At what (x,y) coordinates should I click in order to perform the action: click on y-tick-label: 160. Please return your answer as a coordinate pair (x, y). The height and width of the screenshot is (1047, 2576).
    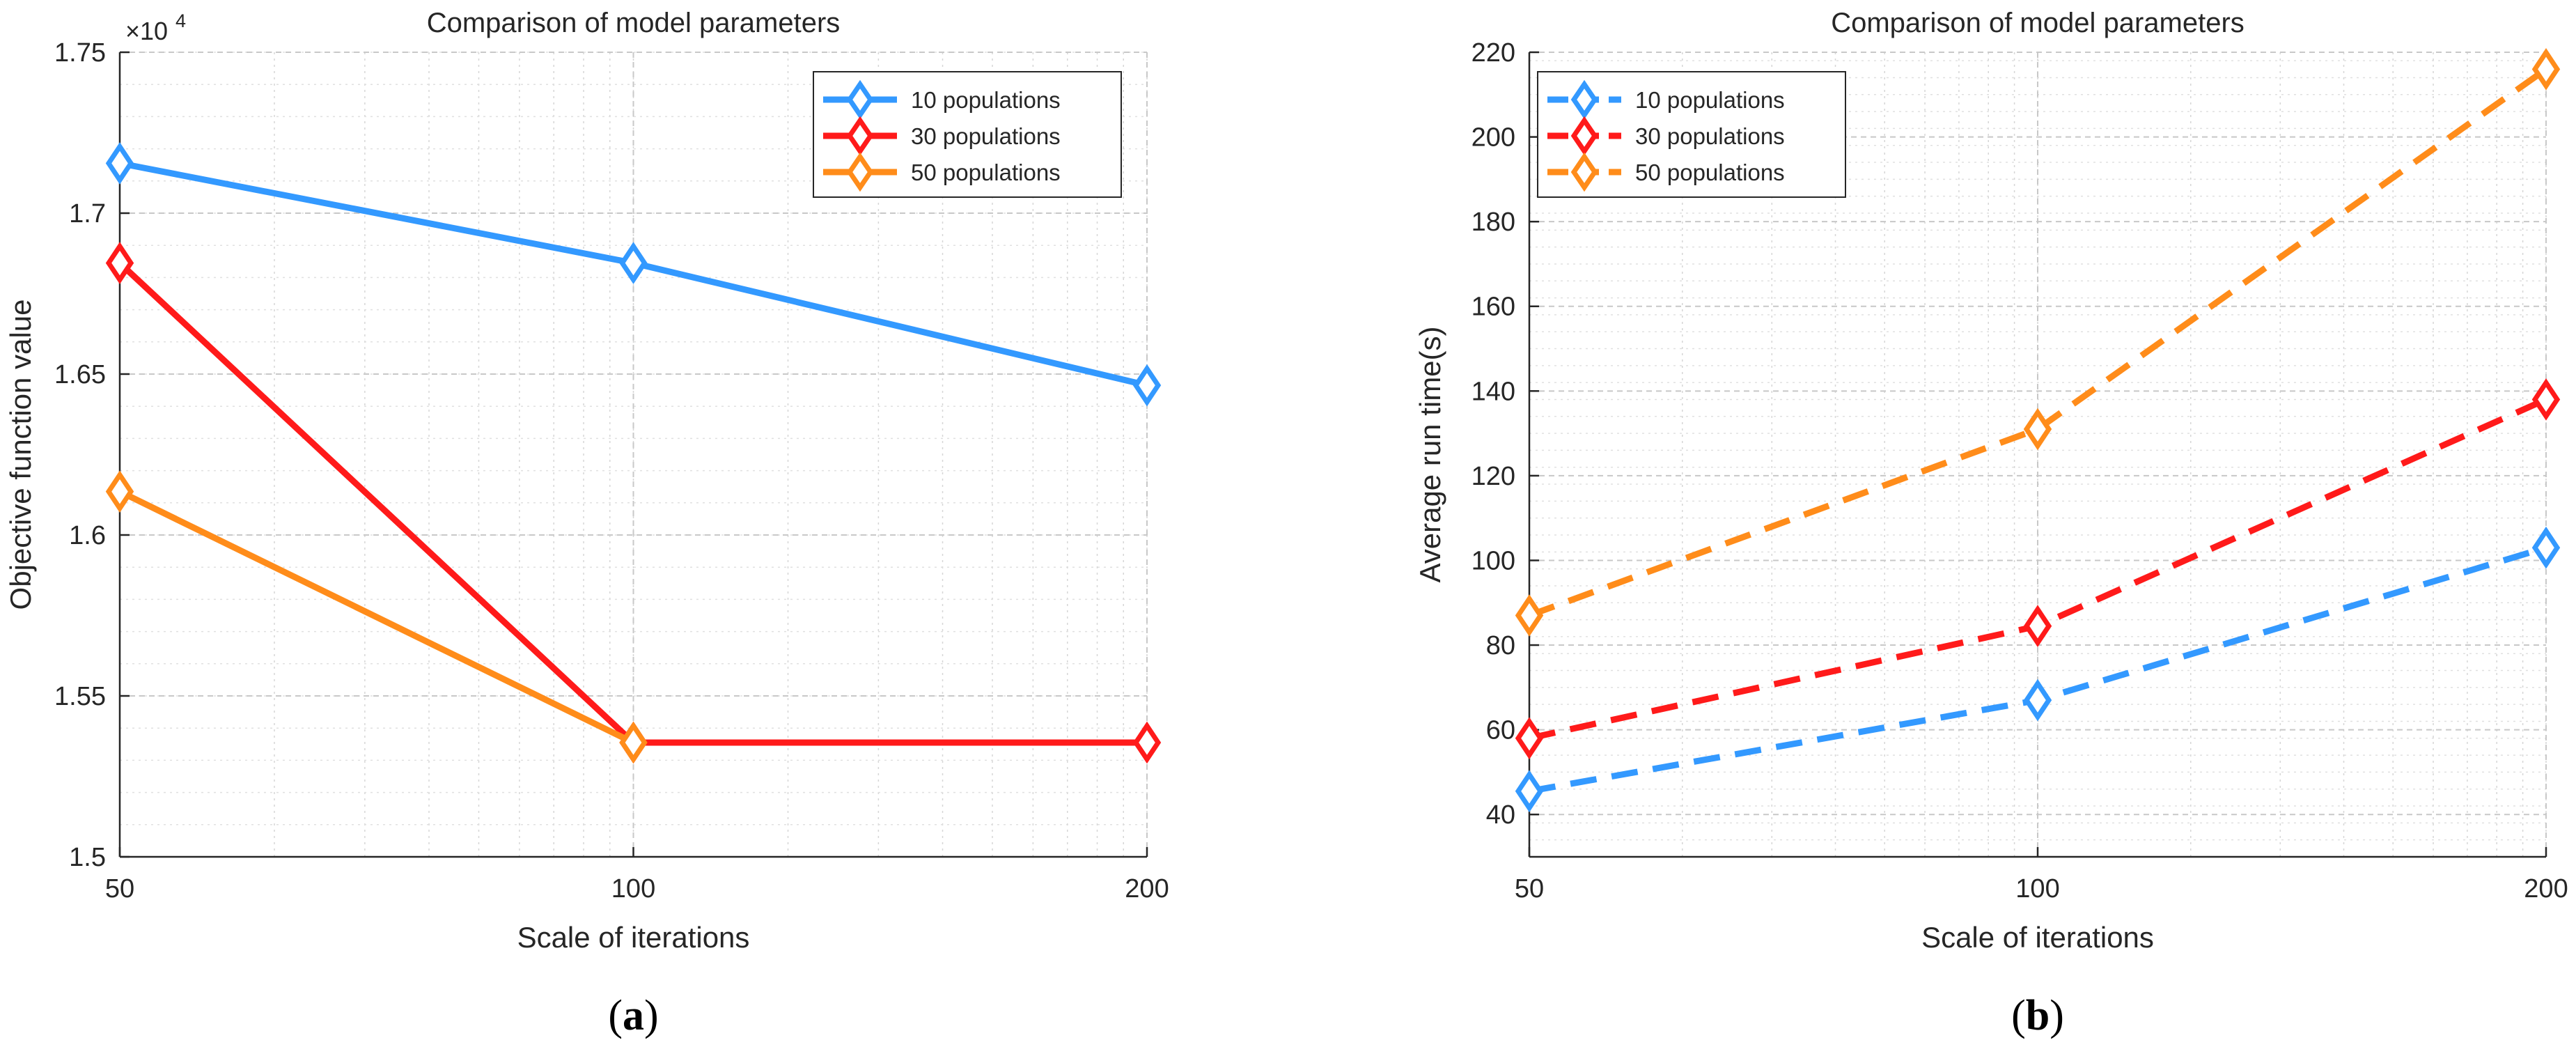
    Looking at the image, I should click on (1493, 307).